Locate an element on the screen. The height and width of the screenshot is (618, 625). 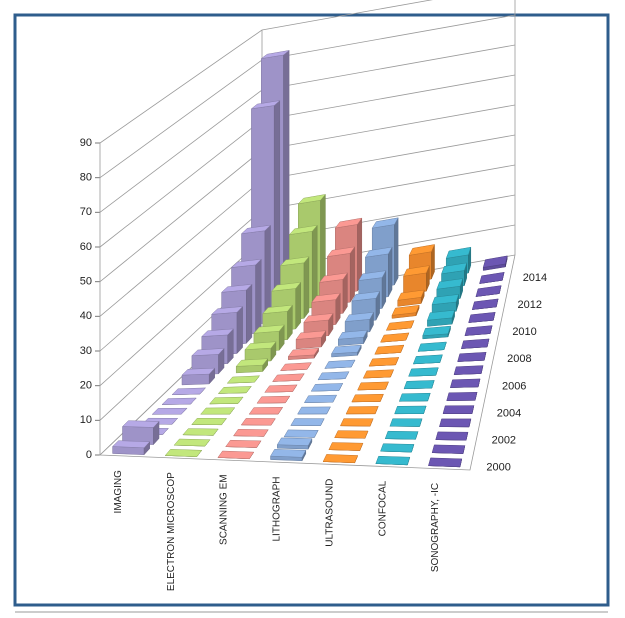
y-tick-label: 70 is located at coordinates (86, 212).